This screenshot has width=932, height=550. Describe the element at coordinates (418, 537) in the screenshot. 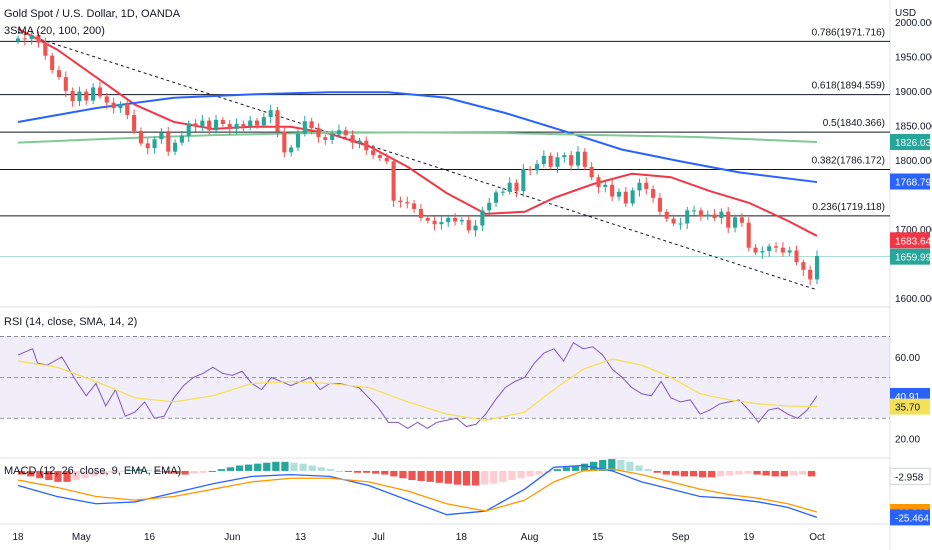

I see `time-axis: 18 May 16 Jun 13 Jul 18 Aug 15 Sep 19 Oct` at that location.